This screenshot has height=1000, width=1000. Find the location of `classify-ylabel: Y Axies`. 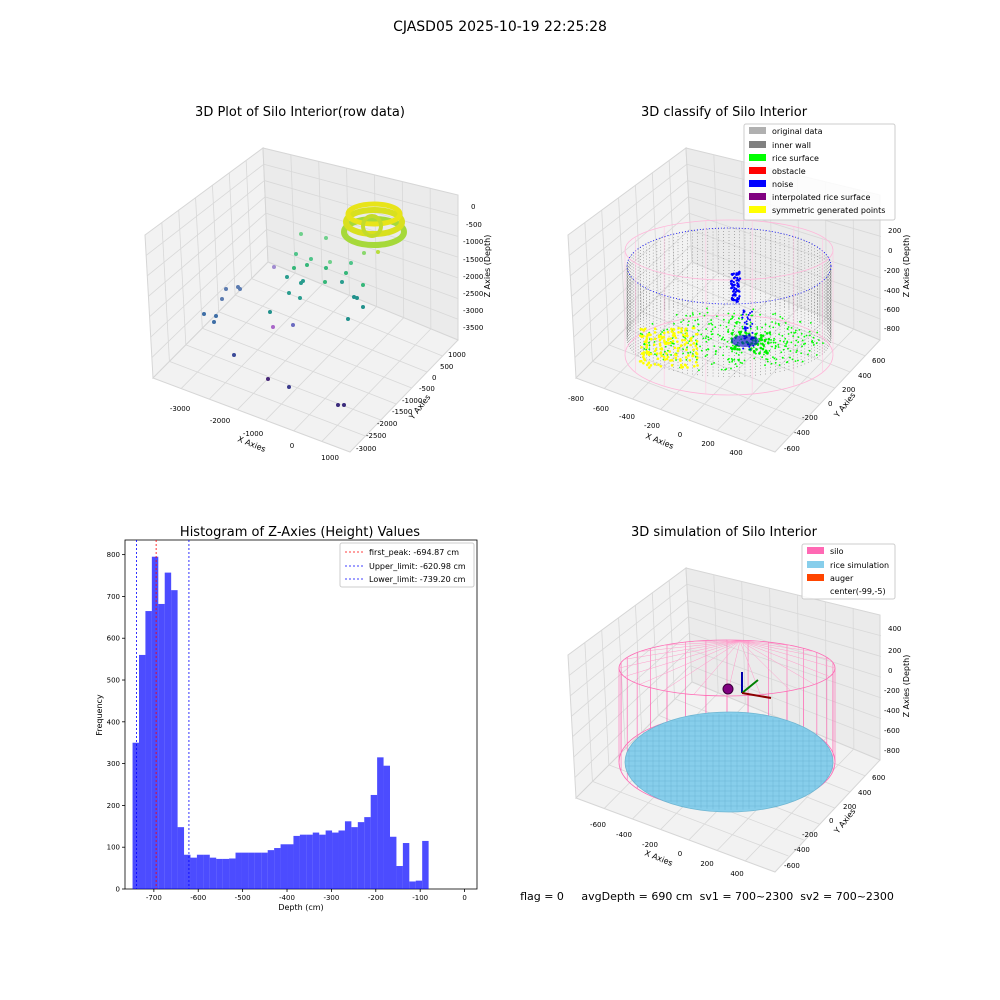

classify-ylabel: Y Axies is located at coordinates (845, 405).